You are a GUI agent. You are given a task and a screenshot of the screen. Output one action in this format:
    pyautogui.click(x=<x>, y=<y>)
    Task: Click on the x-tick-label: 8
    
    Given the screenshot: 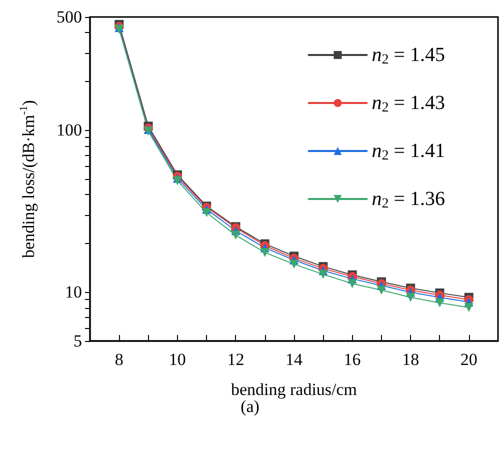 What is the action you would take?
    pyautogui.click(x=119, y=359)
    